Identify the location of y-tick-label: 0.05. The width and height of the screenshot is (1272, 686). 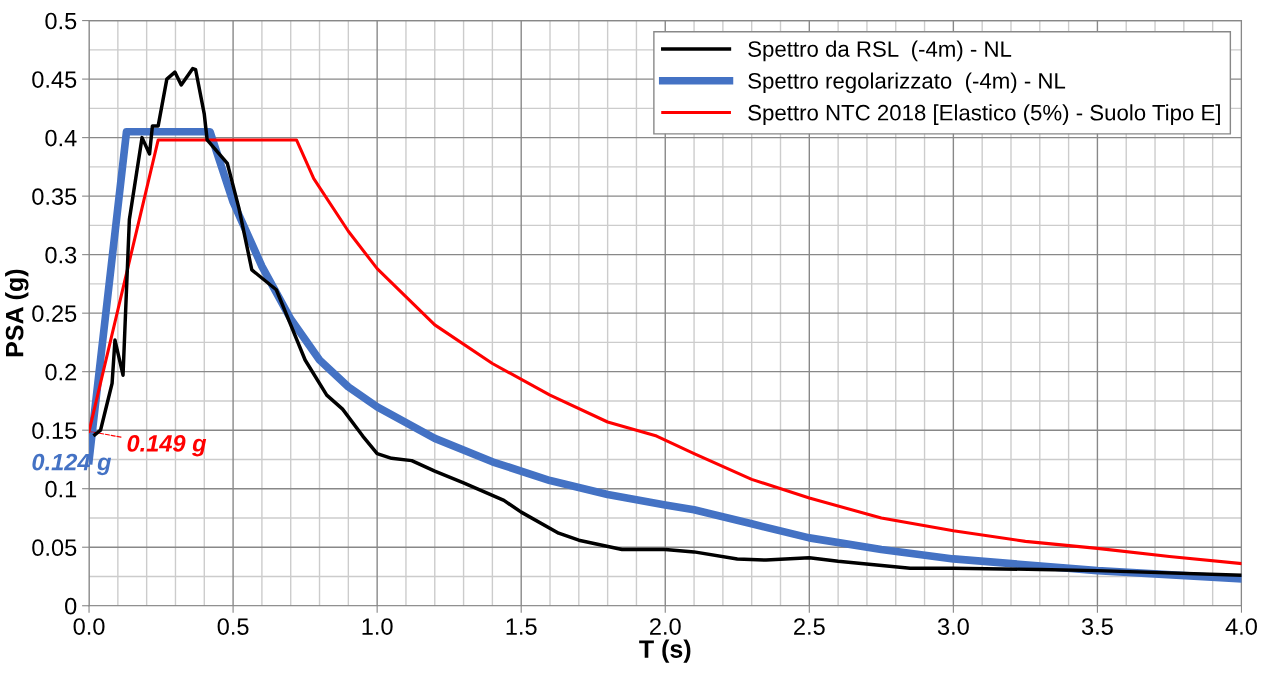
(54, 548).